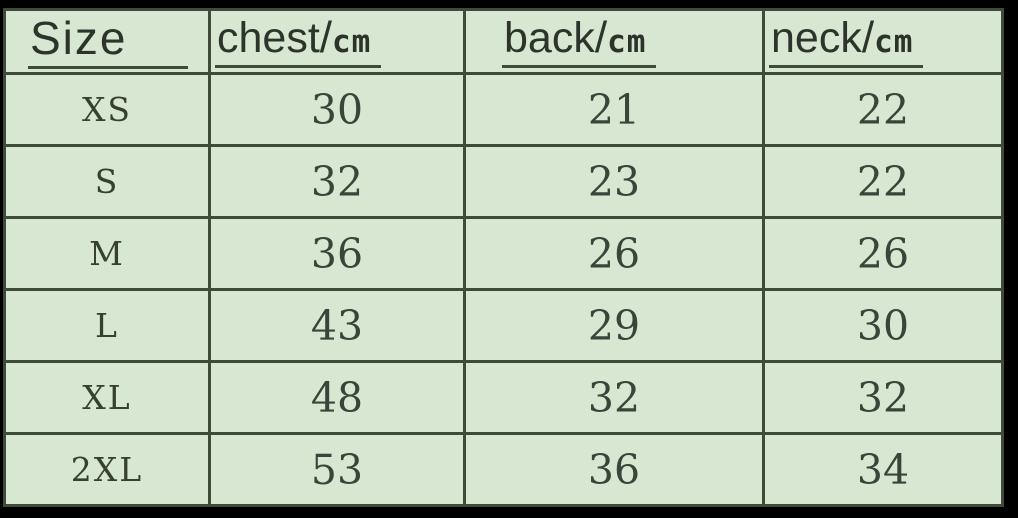 This screenshot has height=518, width=1018. What do you see at coordinates (614, 397) in the screenshot?
I see `back-value: 32` at bounding box center [614, 397].